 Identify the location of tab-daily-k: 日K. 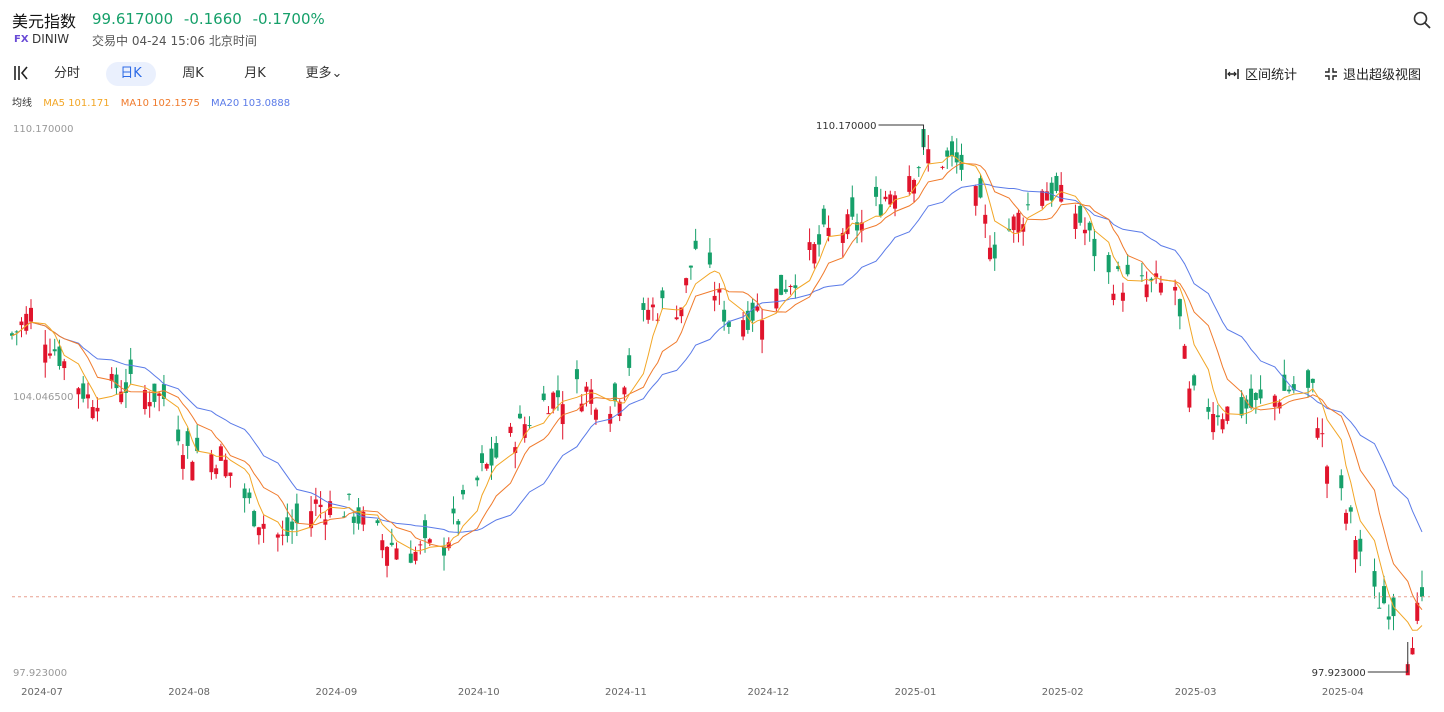
(131, 74).